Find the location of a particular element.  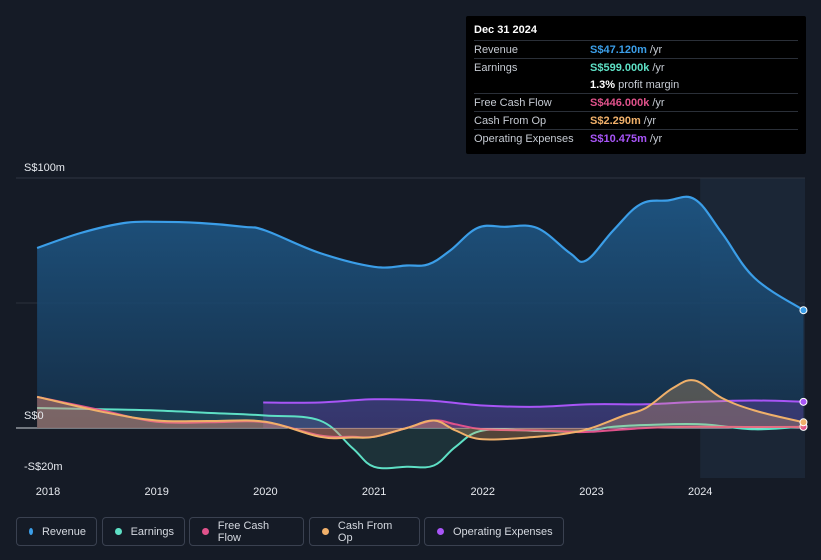

x-tick-label: 2024 is located at coordinates (700, 492).